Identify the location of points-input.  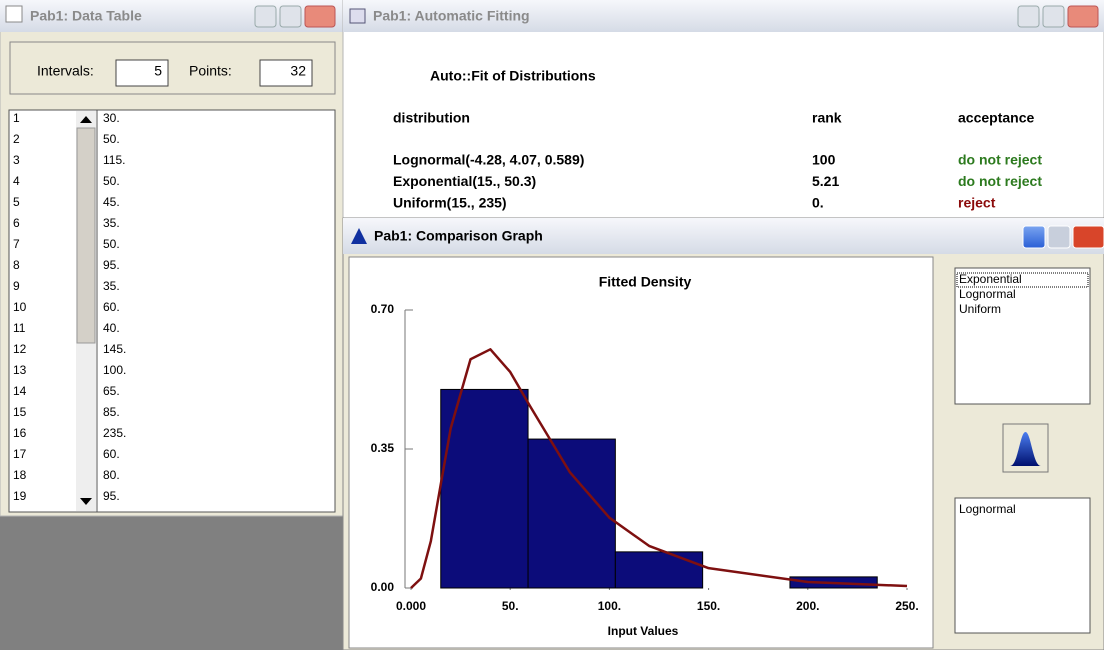
(286, 73).